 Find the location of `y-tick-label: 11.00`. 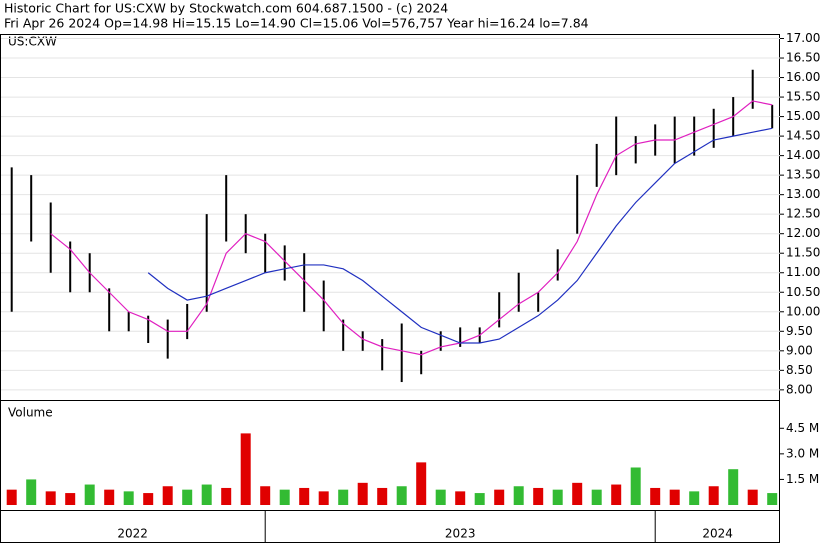

y-tick-label: 11.00 is located at coordinates (803, 272).